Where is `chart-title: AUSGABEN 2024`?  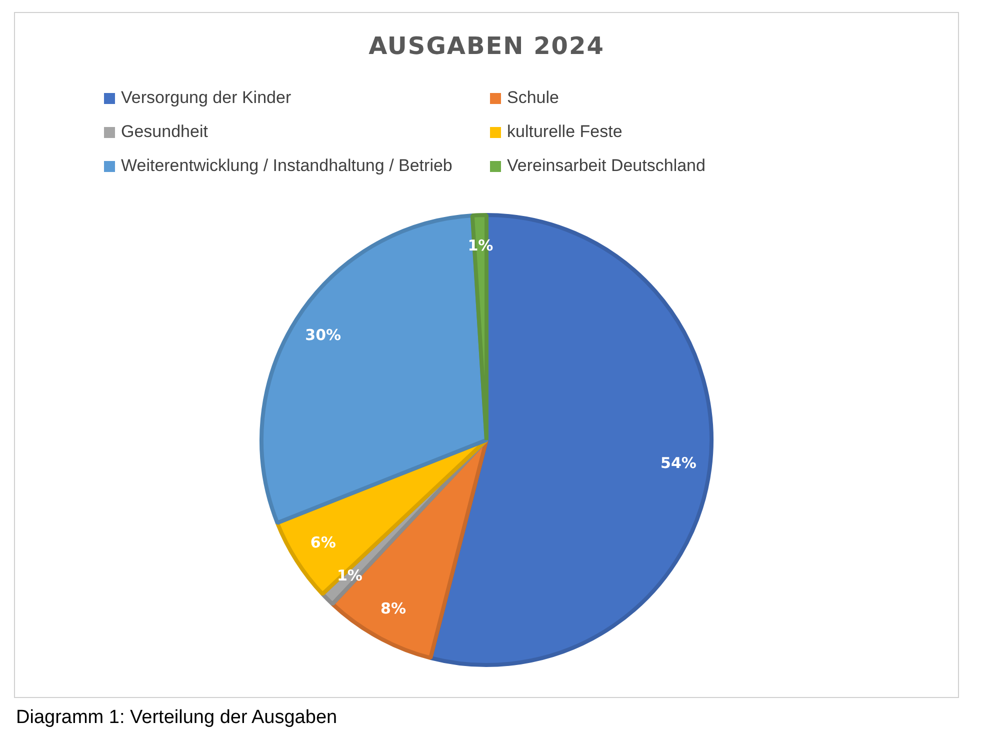 chart-title: AUSGABEN 2024 is located at coordinates (487, 46).